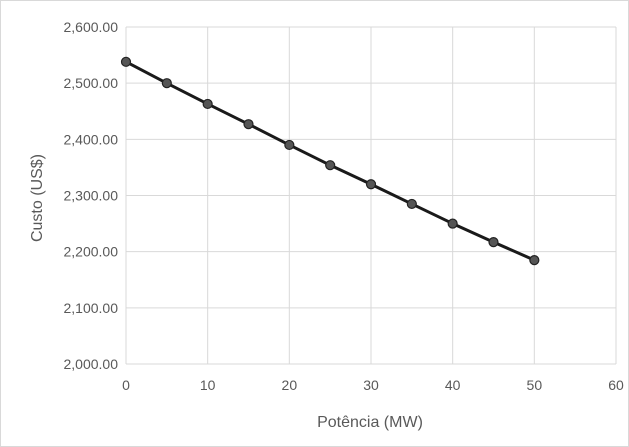 The image size is (629, 447). What do you see at coordinates (91, 308) in the screenshot?
I see `y-tick-label: 2,100.00` at bounding box center [91, 308].